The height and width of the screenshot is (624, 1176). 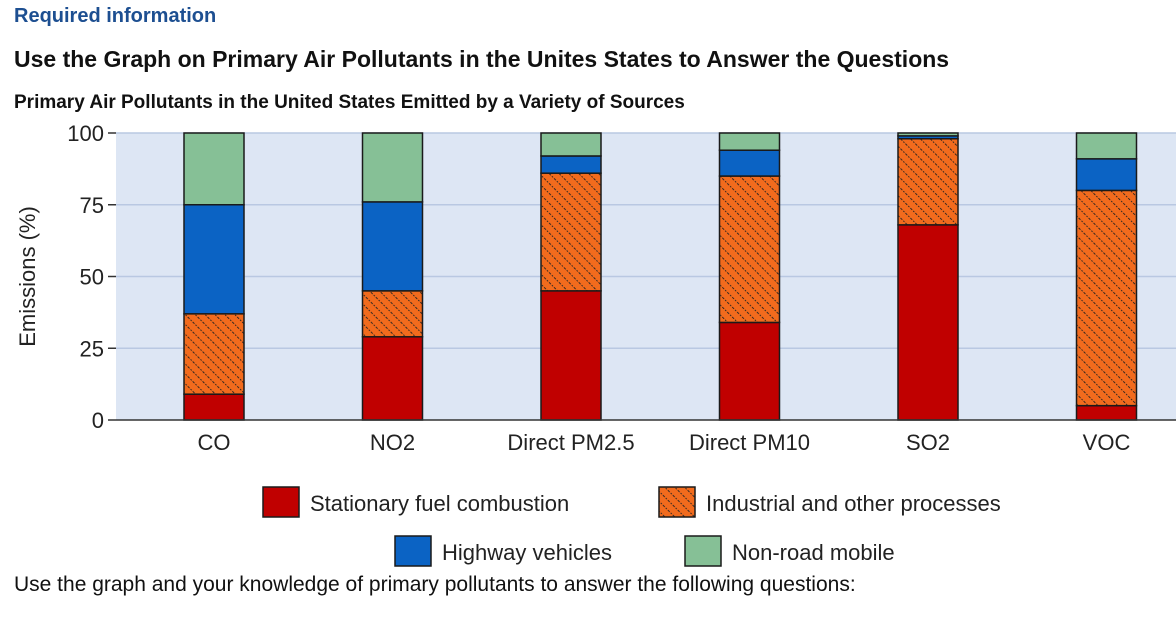 What do you see at coordinates (853, 503) in the screenshot?
I see `legend-label: Industrial and other processes` at bounding box center [853, 503].